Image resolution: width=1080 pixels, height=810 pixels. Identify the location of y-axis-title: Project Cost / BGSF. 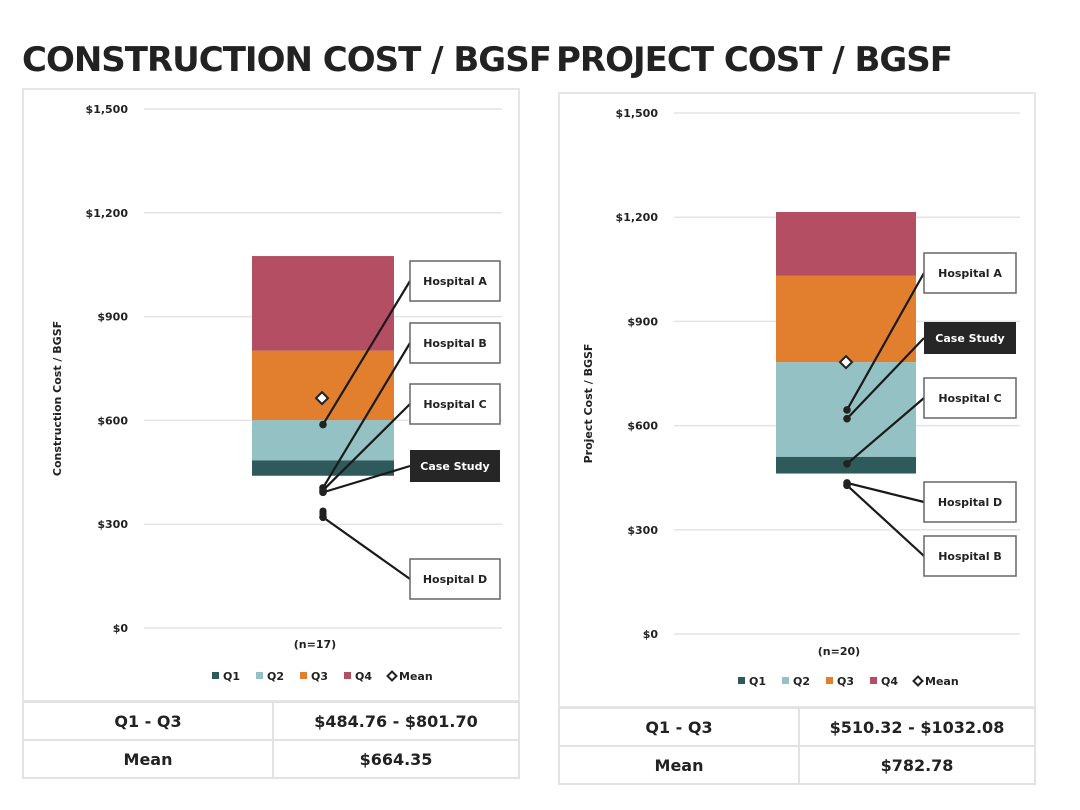
(588, 404).